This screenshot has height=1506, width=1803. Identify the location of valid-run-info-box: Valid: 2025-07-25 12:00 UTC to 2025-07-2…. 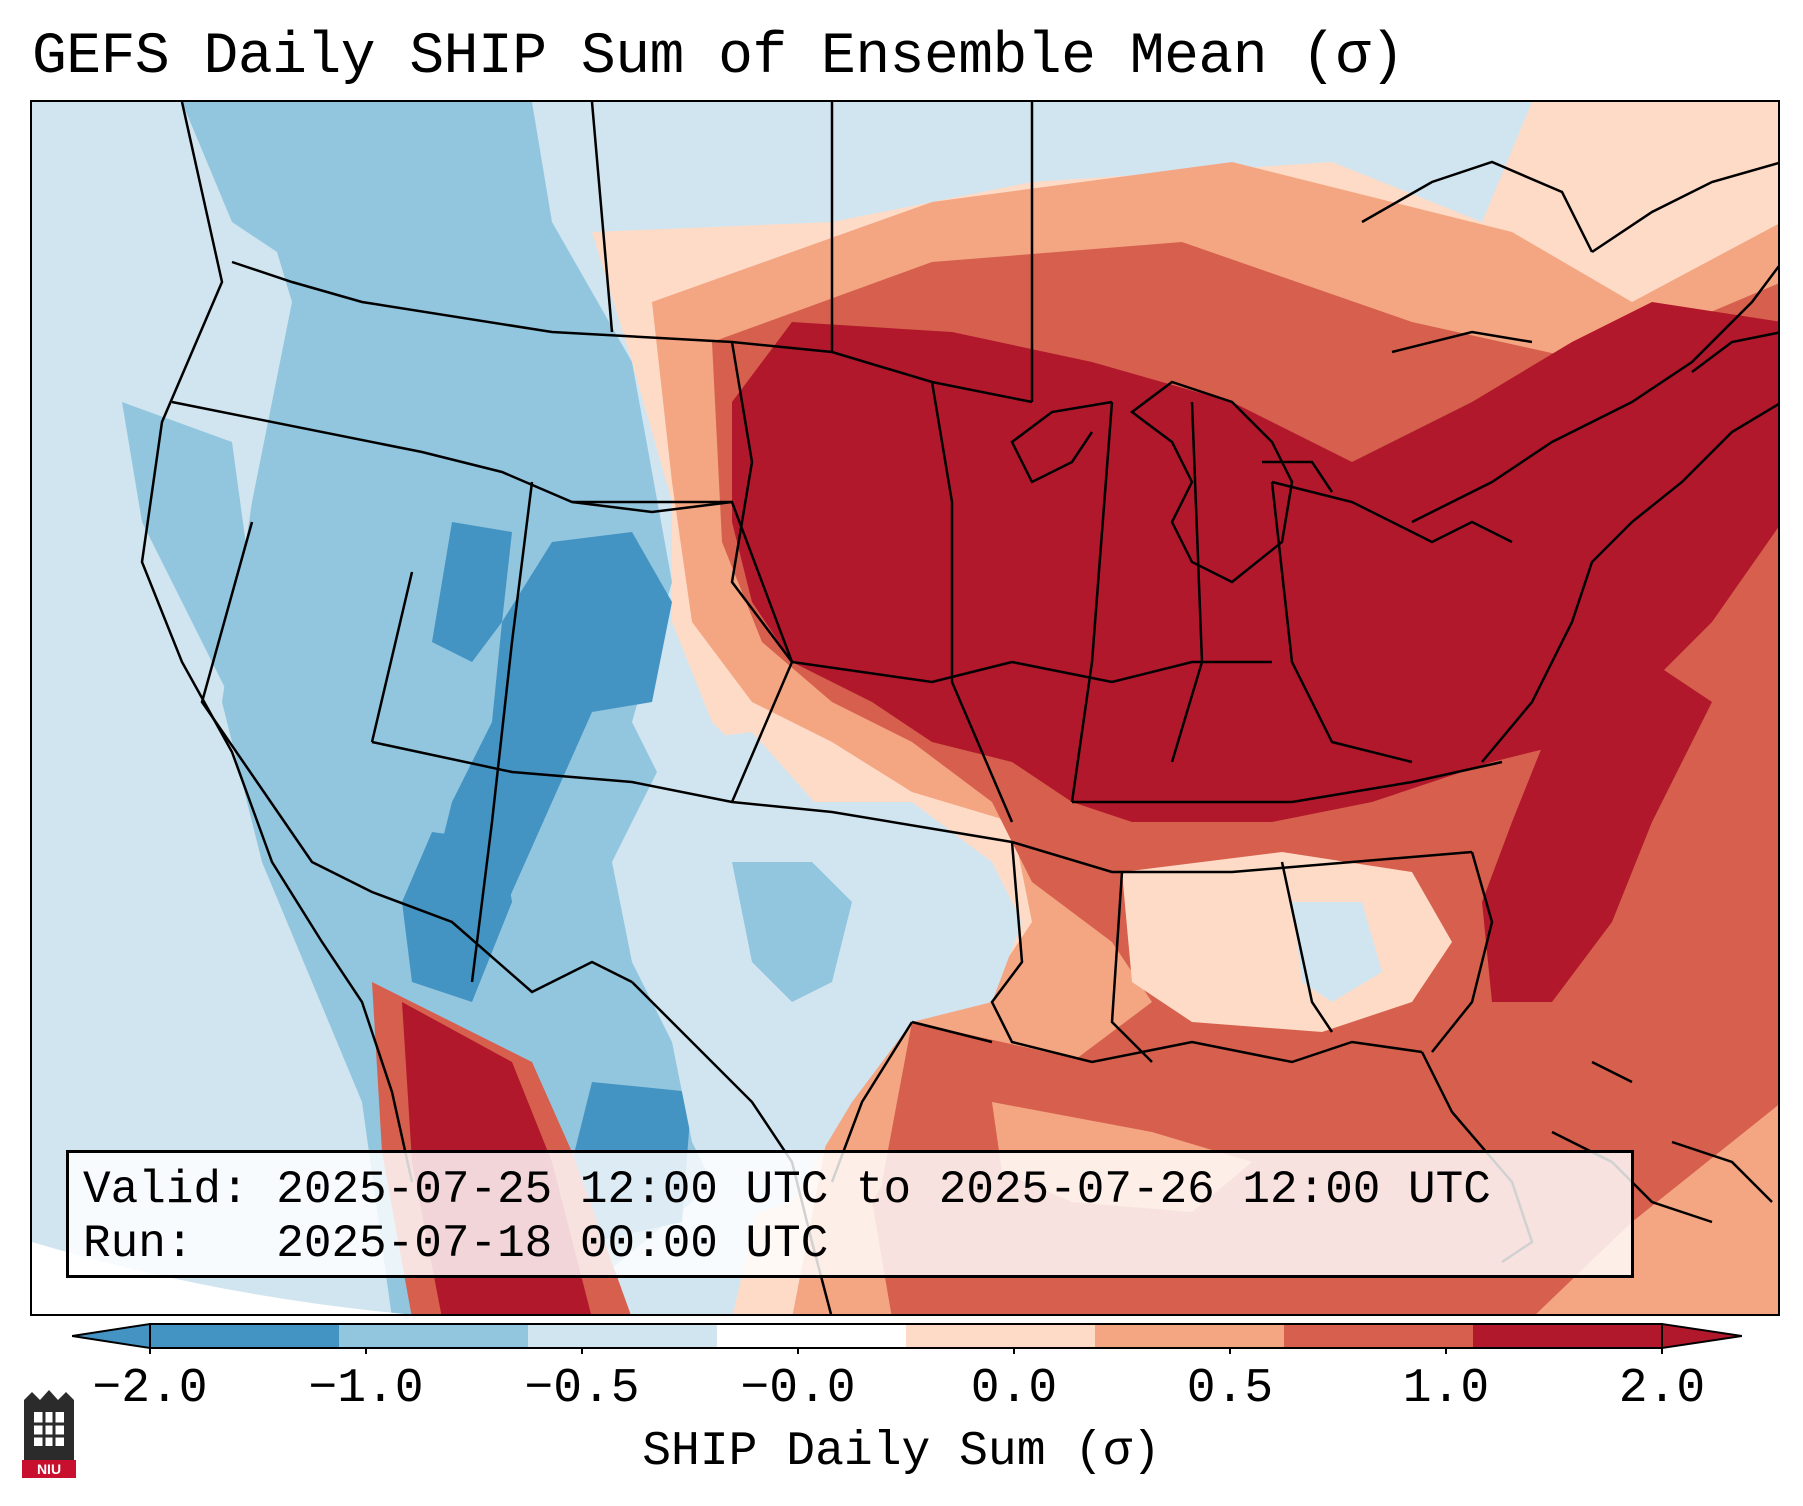
(850, 1214).